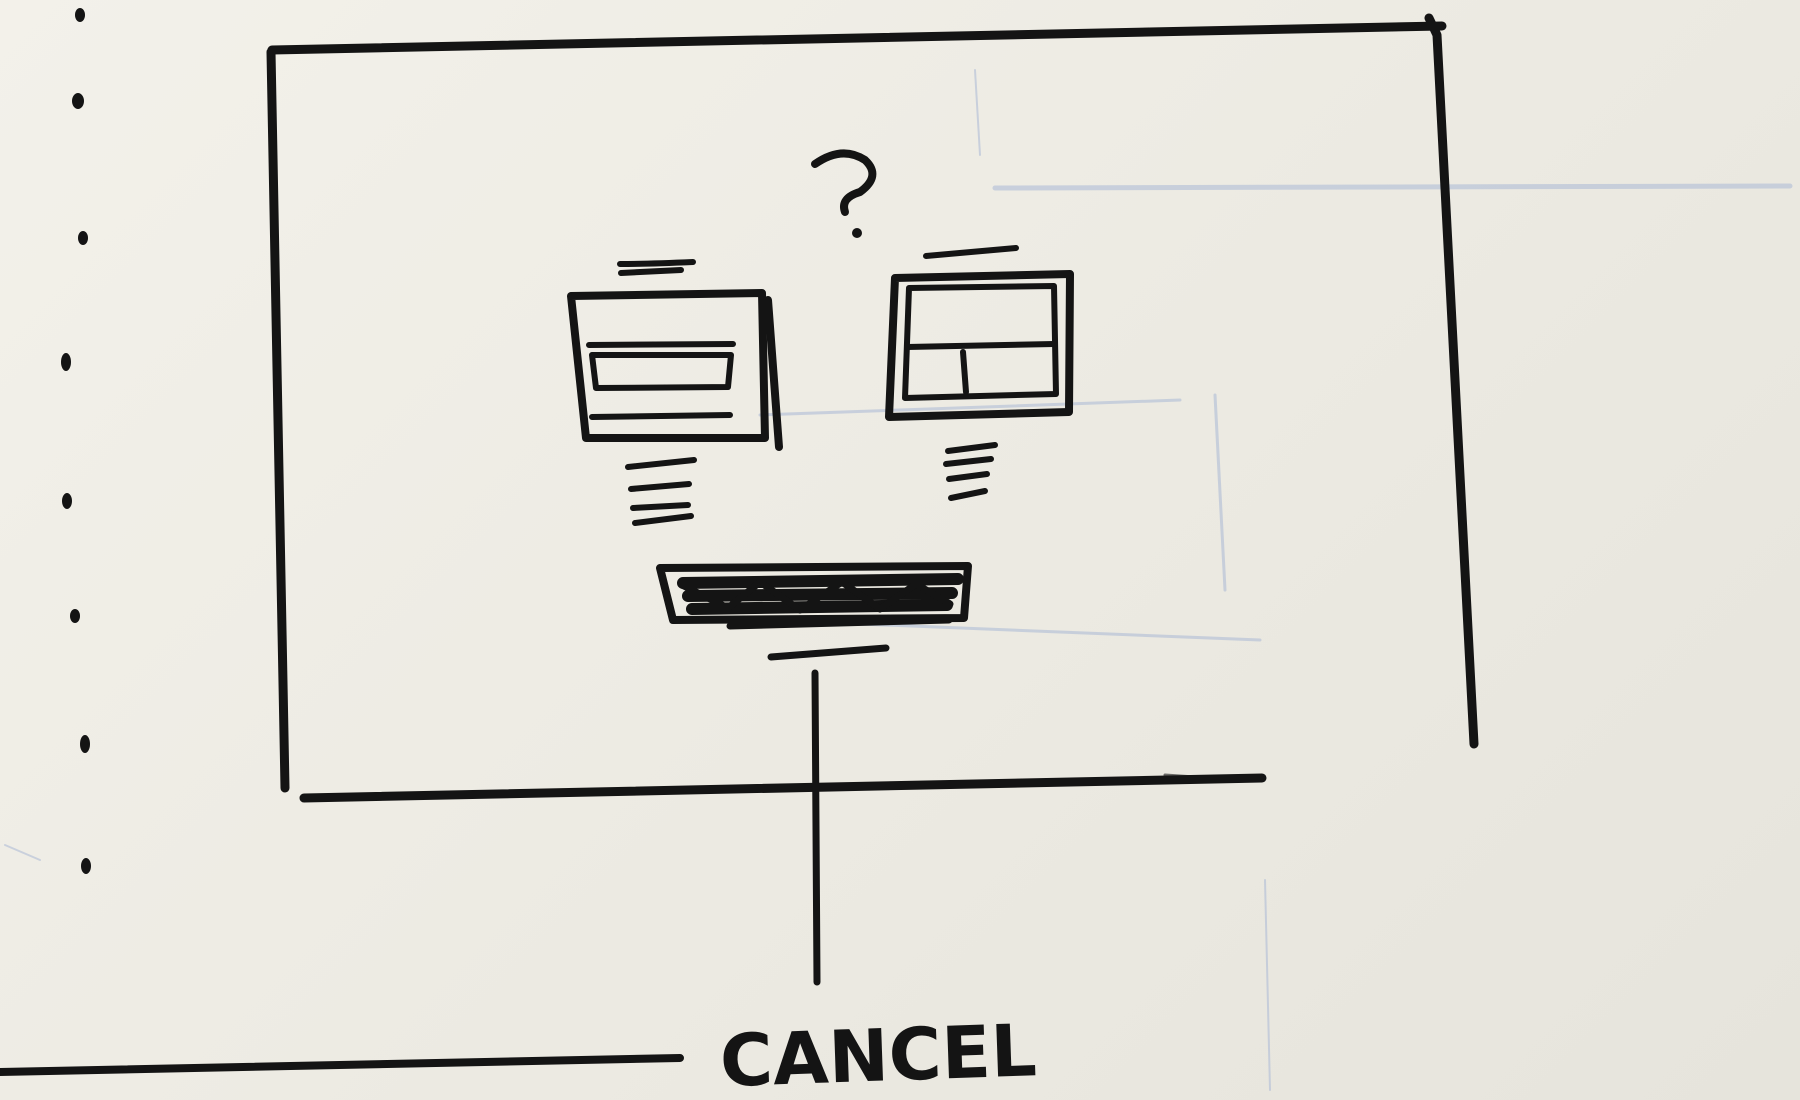  I want to click on option-left-title-stroke, so click(656, 263).